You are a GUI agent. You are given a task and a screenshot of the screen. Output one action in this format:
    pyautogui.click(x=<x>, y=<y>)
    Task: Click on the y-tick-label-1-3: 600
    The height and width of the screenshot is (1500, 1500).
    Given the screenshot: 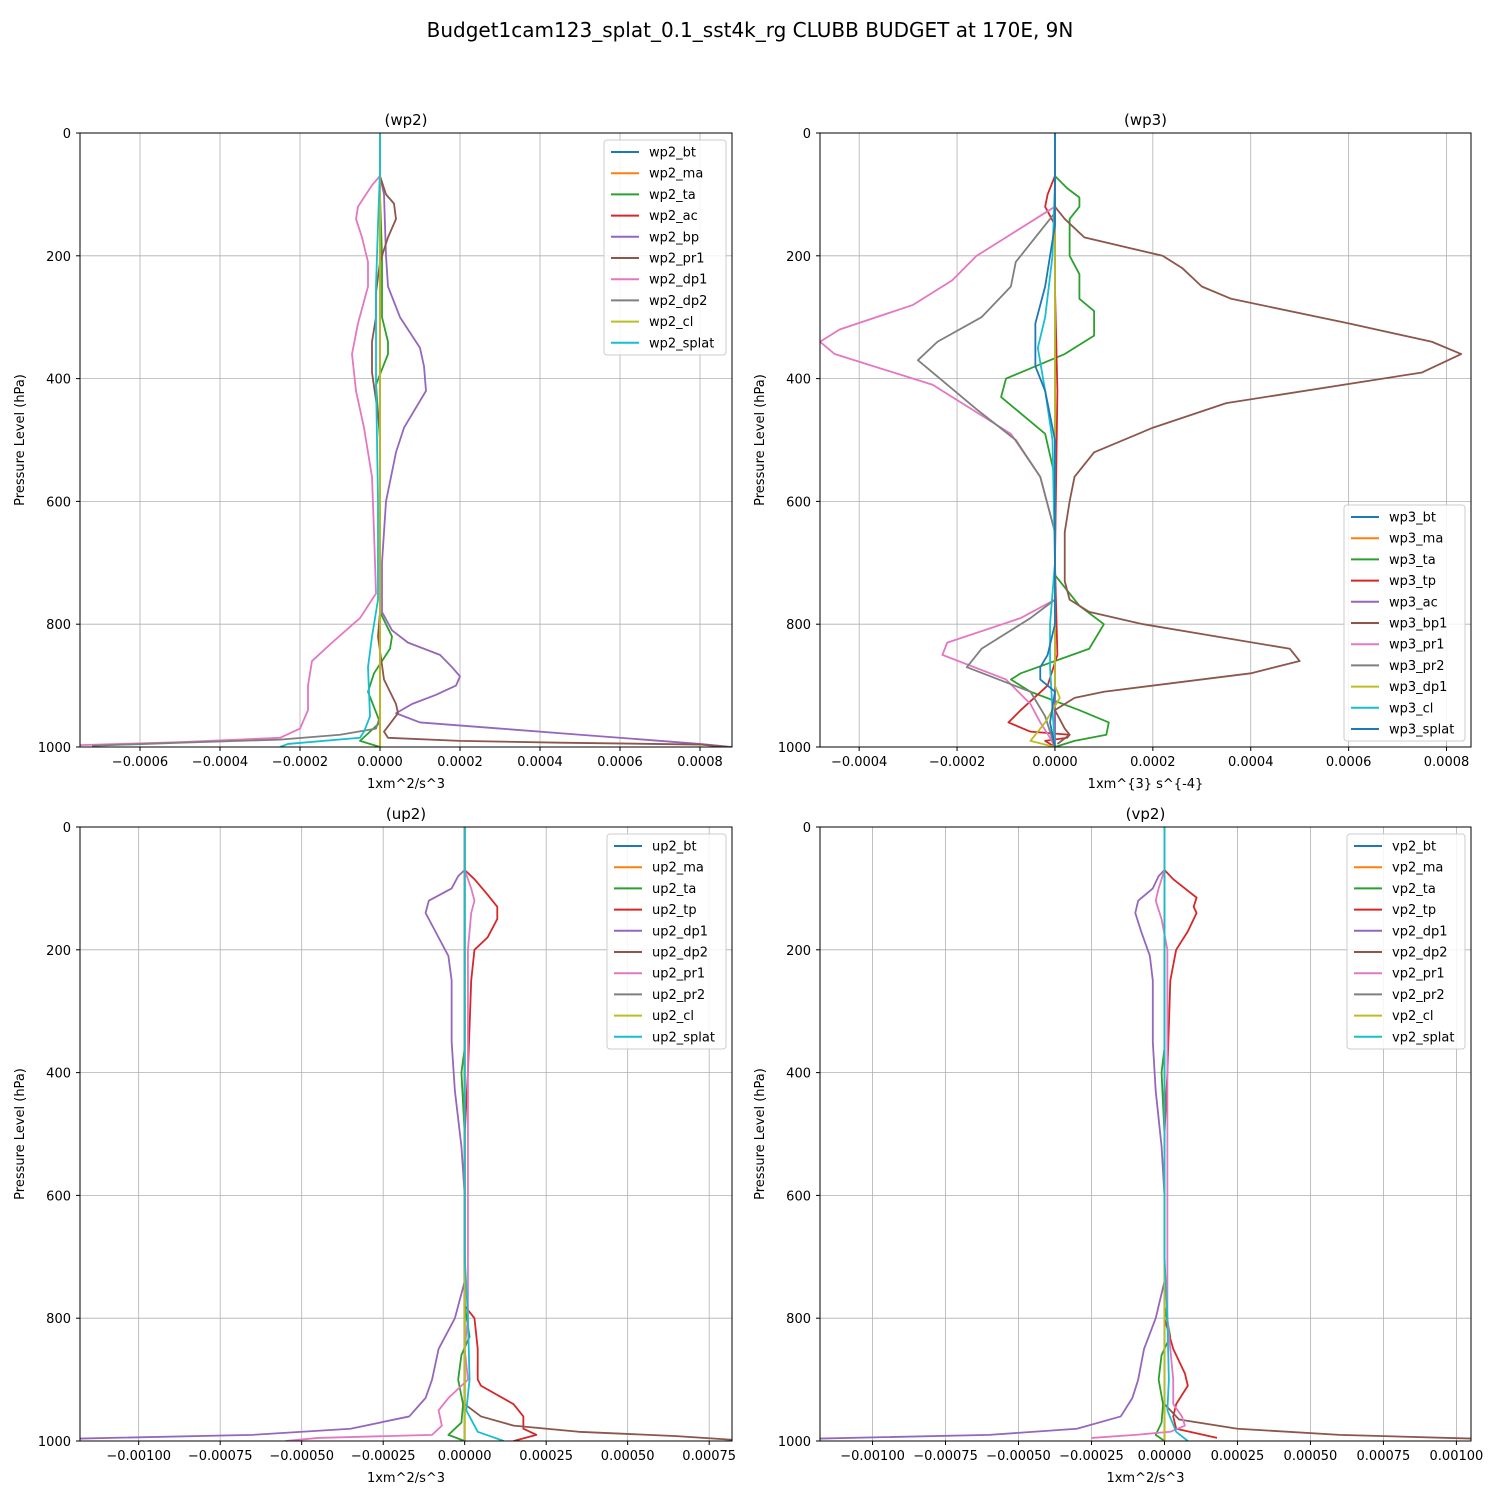 What is the action you would take?
    pyautogui.click(x=798, y=502)
    